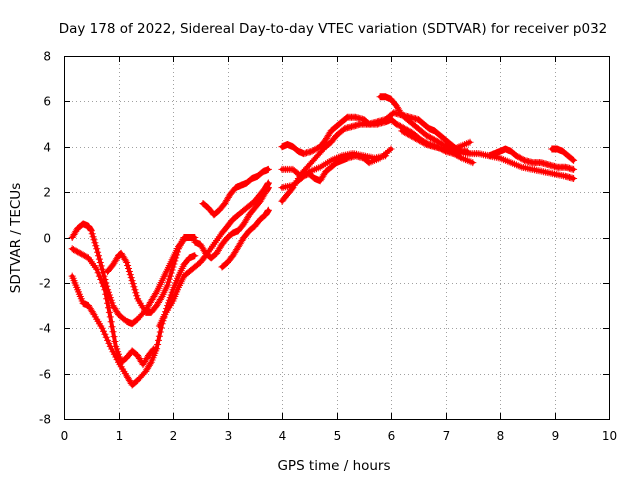 This screenshot has height=480, width=640. What do you see at coordinates (609, 436) in the screenshot?
I see `x-tick-label: 10` at bounding box center [609, 436].